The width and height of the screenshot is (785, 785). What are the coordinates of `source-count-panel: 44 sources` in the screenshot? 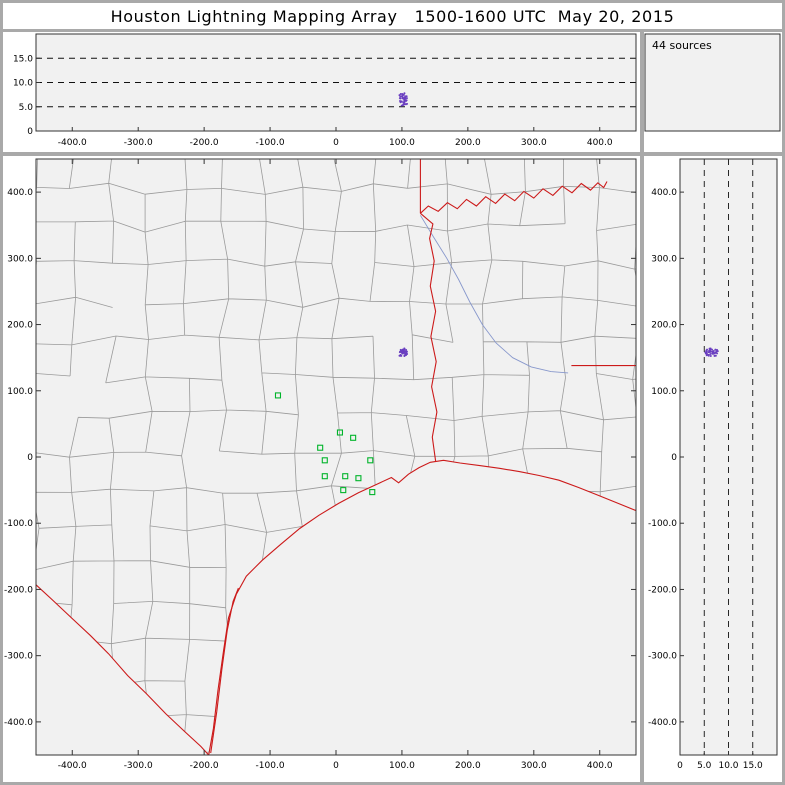 It's located at (713, 92).